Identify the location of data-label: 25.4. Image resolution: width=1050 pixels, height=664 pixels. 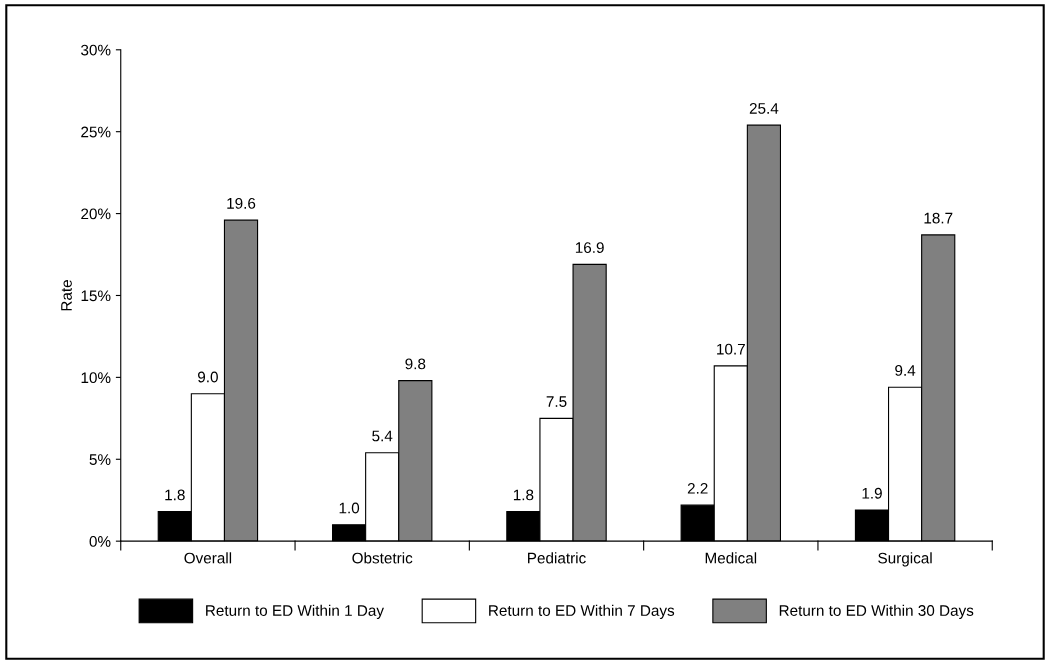
(764, 108).